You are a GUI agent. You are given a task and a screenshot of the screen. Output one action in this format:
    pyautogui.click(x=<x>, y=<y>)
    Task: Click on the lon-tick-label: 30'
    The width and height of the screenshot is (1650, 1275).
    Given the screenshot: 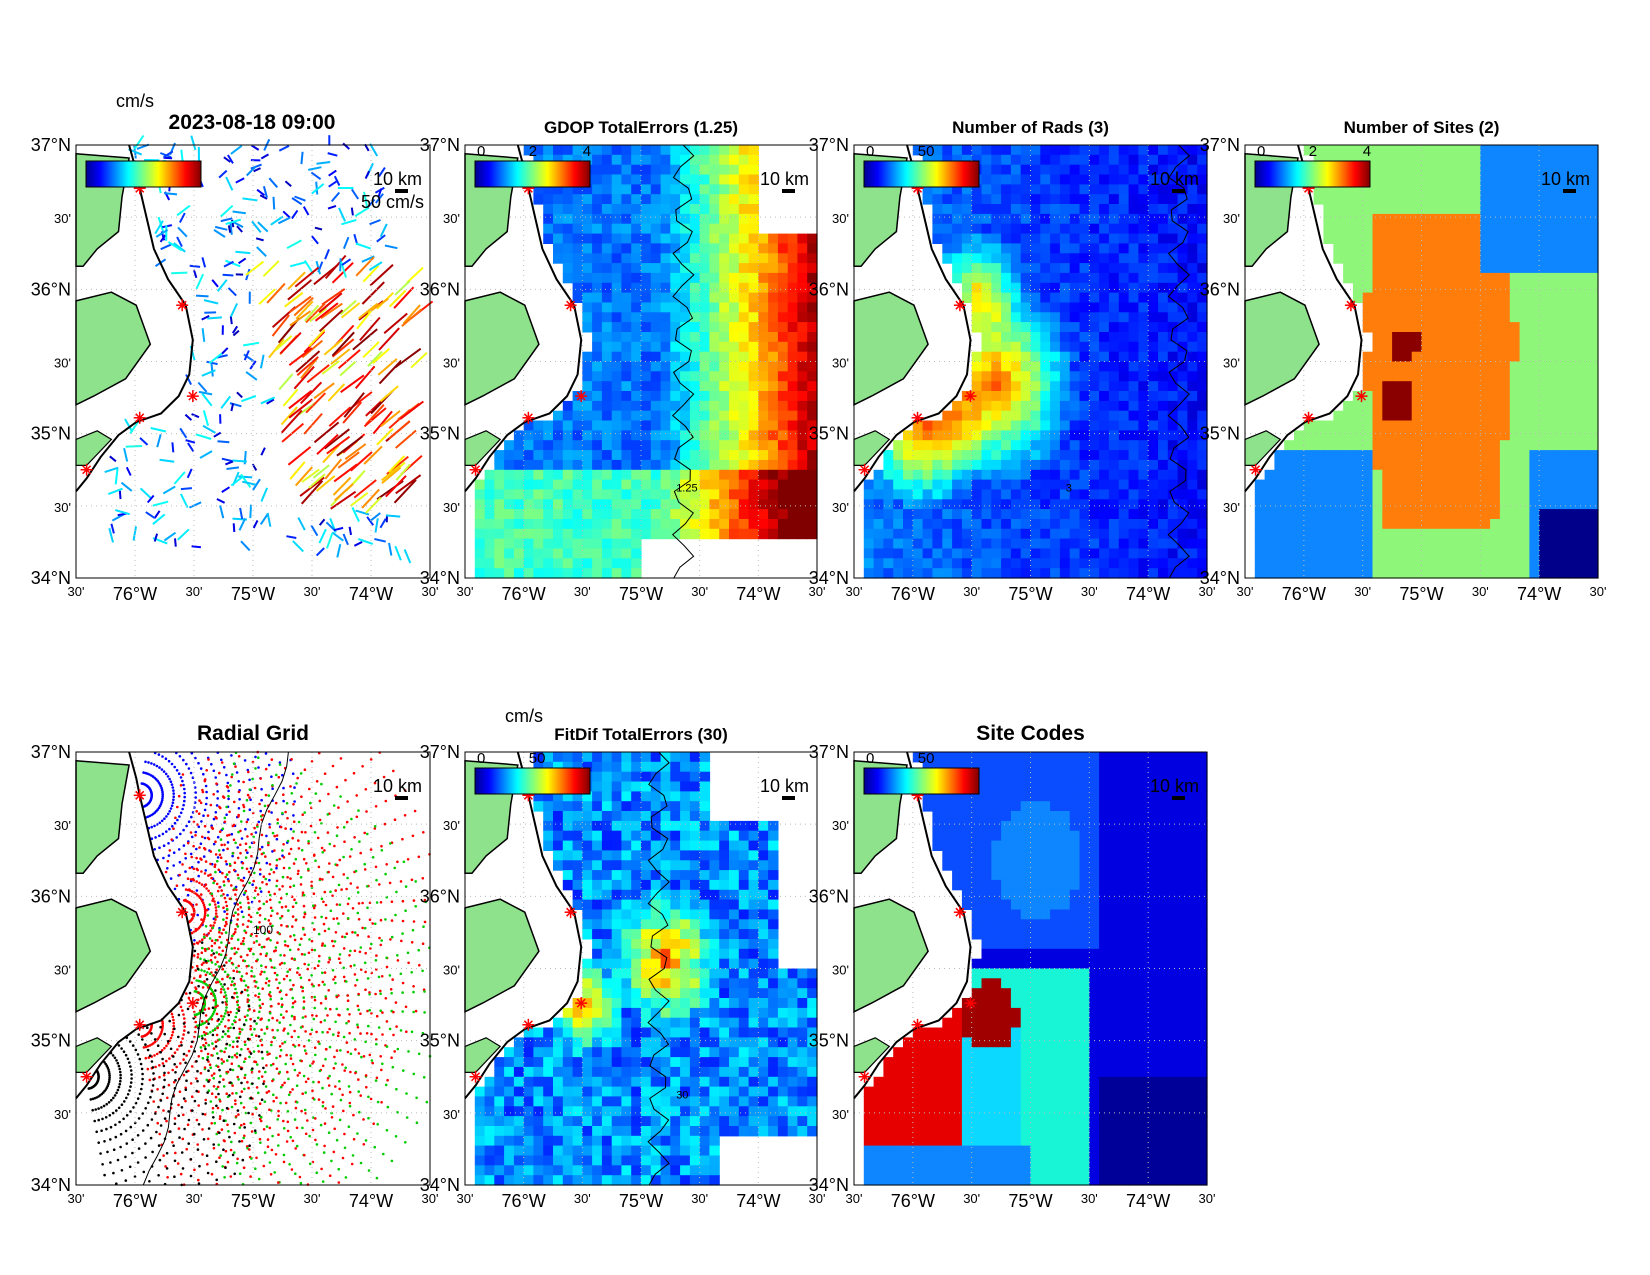 What is the action you would take?
    pyautogui.click(x=582, y=591)
    